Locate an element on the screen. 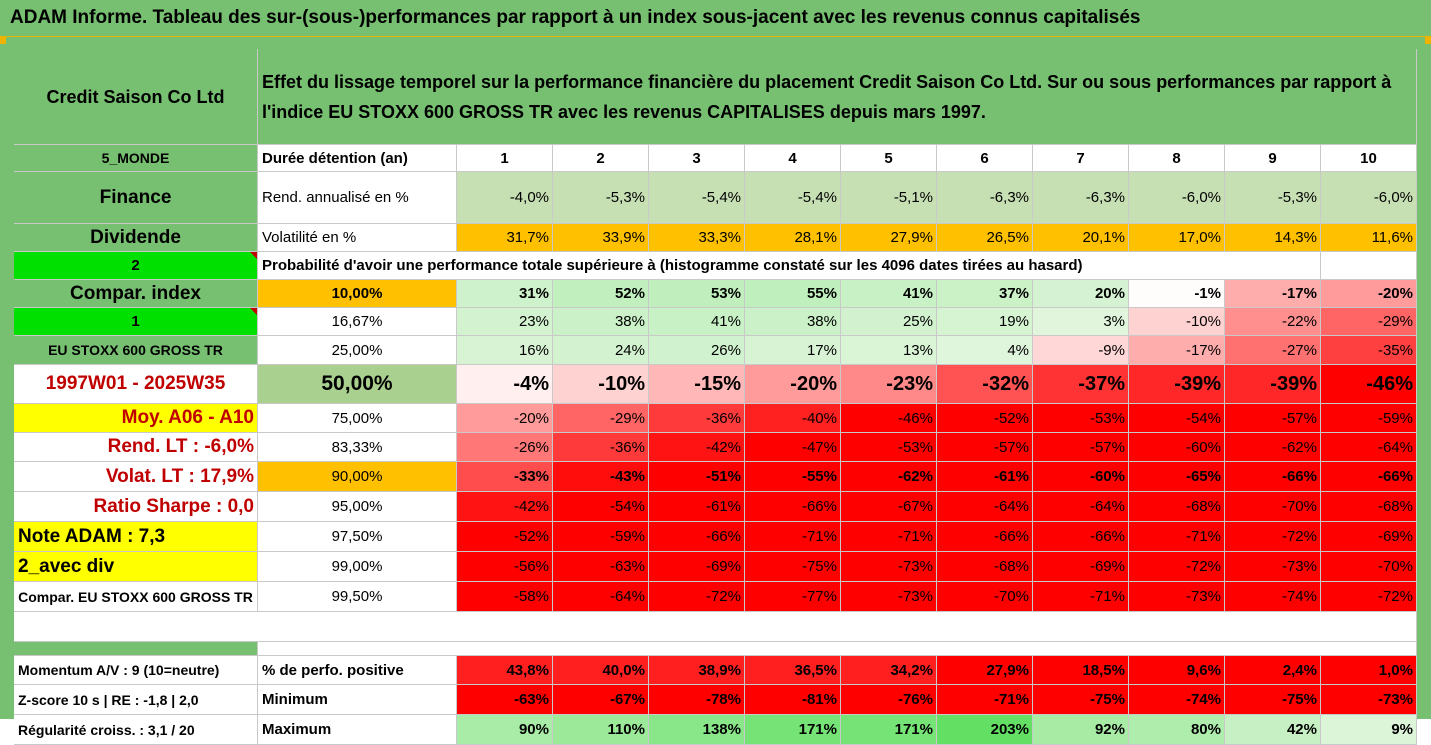 This screenshot has width=1431, height=745. rend-label: Rend. annualisé en % is located at coordinates (357, 198).